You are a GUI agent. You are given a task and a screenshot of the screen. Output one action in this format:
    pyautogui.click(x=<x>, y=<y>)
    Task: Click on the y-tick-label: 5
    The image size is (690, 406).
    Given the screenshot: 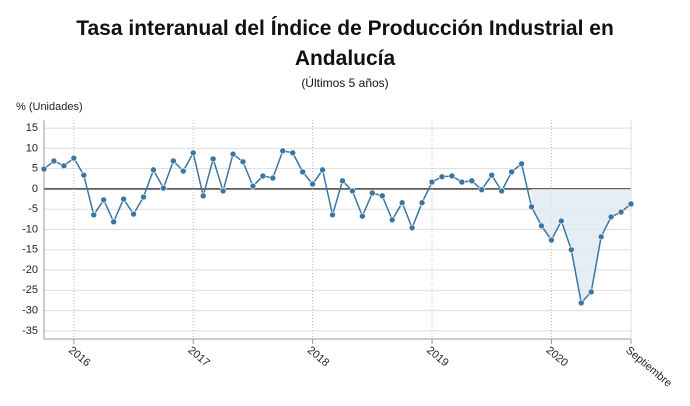 What is the action you would take?
    pyautogui.click(x=35, y=169)
    